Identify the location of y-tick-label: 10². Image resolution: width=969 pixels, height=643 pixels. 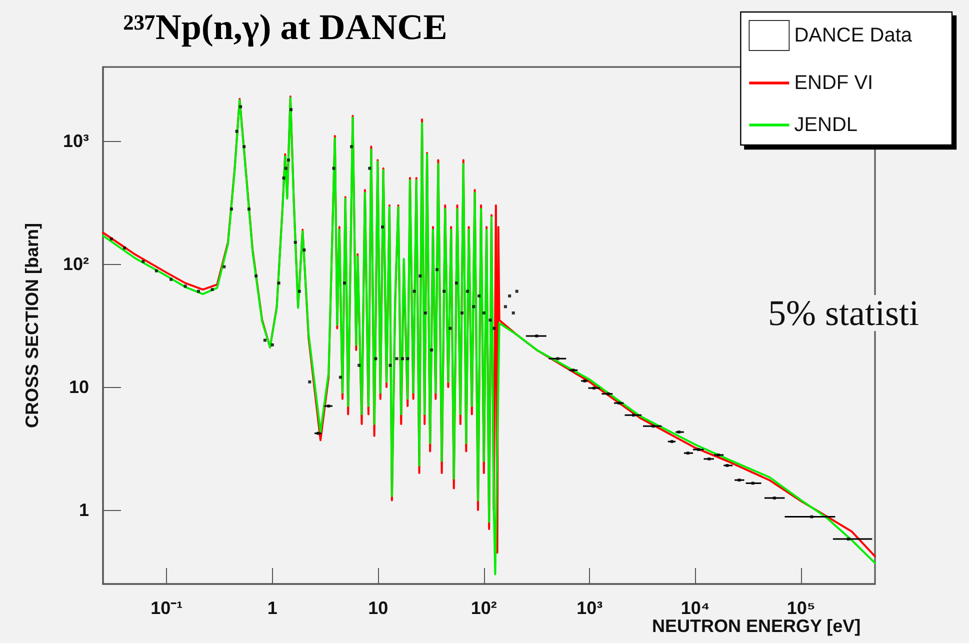
(76, 264).